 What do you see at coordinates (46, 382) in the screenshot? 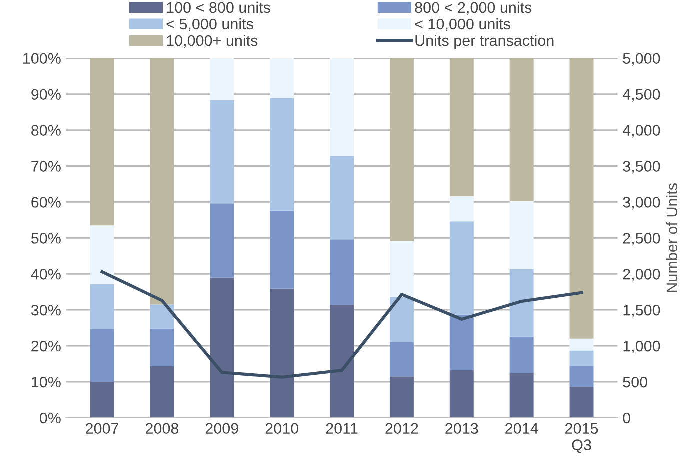
I see `y-tick-label: 10%` at bounding box center [46, 382].